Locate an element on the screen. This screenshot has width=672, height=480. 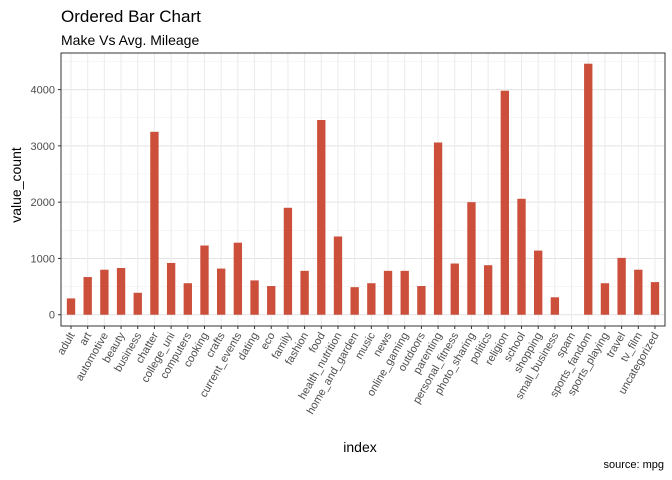
chart-title: Ordered Bar Chart is located at coordinates (131, 16).